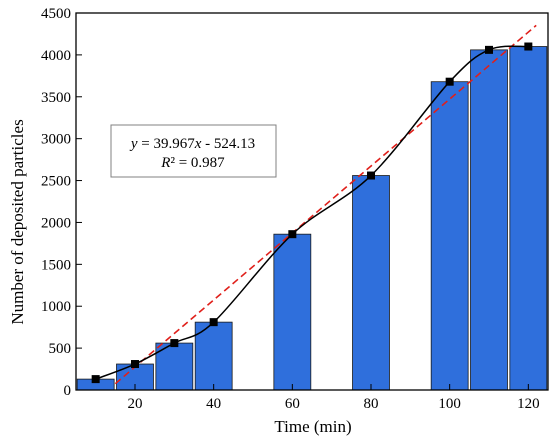 The width and height of the screenshot is (550, 443). Describe the element at coordinates (56, 56) in the screenshot. I see `y-tick-label: 4000` at that location.